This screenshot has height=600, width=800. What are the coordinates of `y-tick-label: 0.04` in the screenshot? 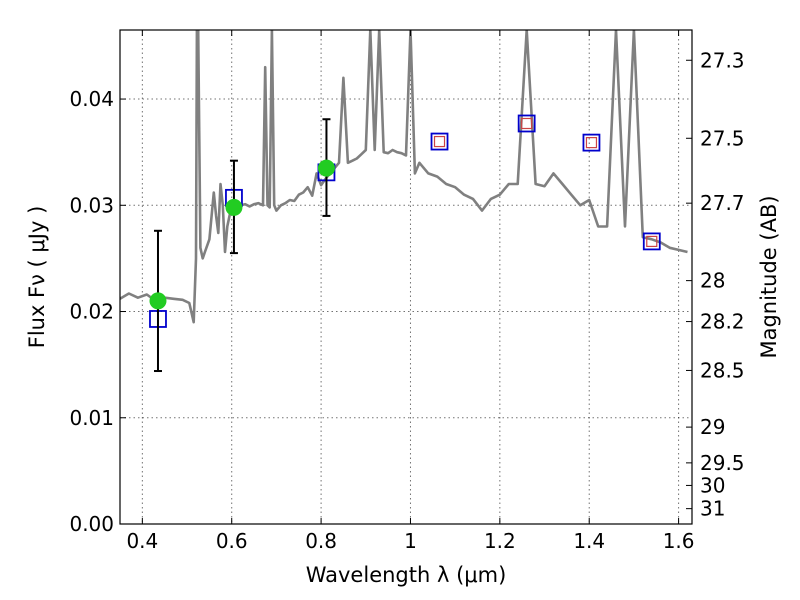 It's located at (91, 99).